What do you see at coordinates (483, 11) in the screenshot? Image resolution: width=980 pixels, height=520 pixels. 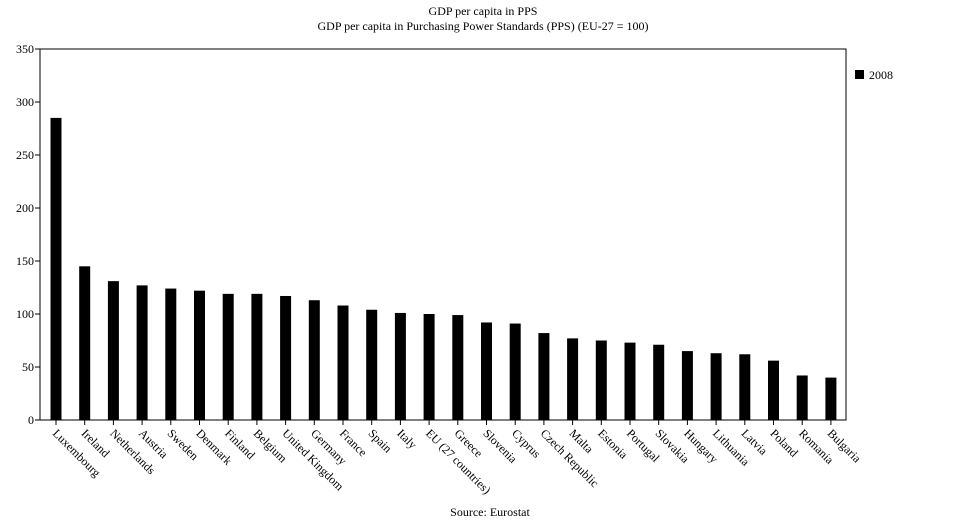 I see `chart-title: GDP per capita in PPS` at bounding box center [483, 11].